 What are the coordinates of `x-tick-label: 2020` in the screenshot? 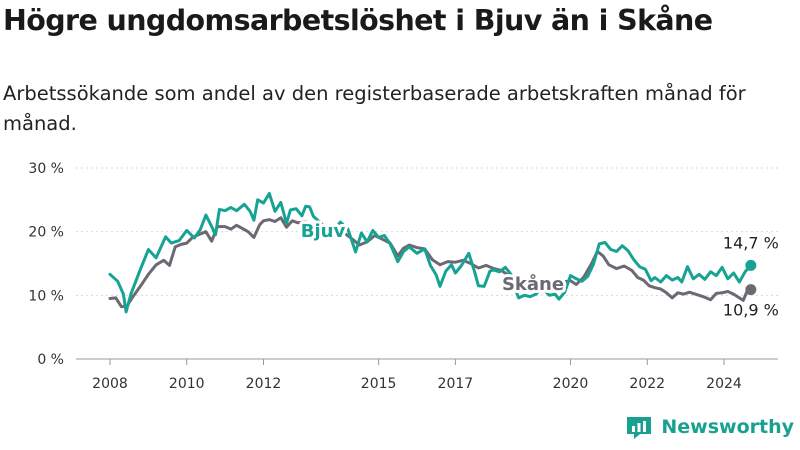 It's located at (571, 383).